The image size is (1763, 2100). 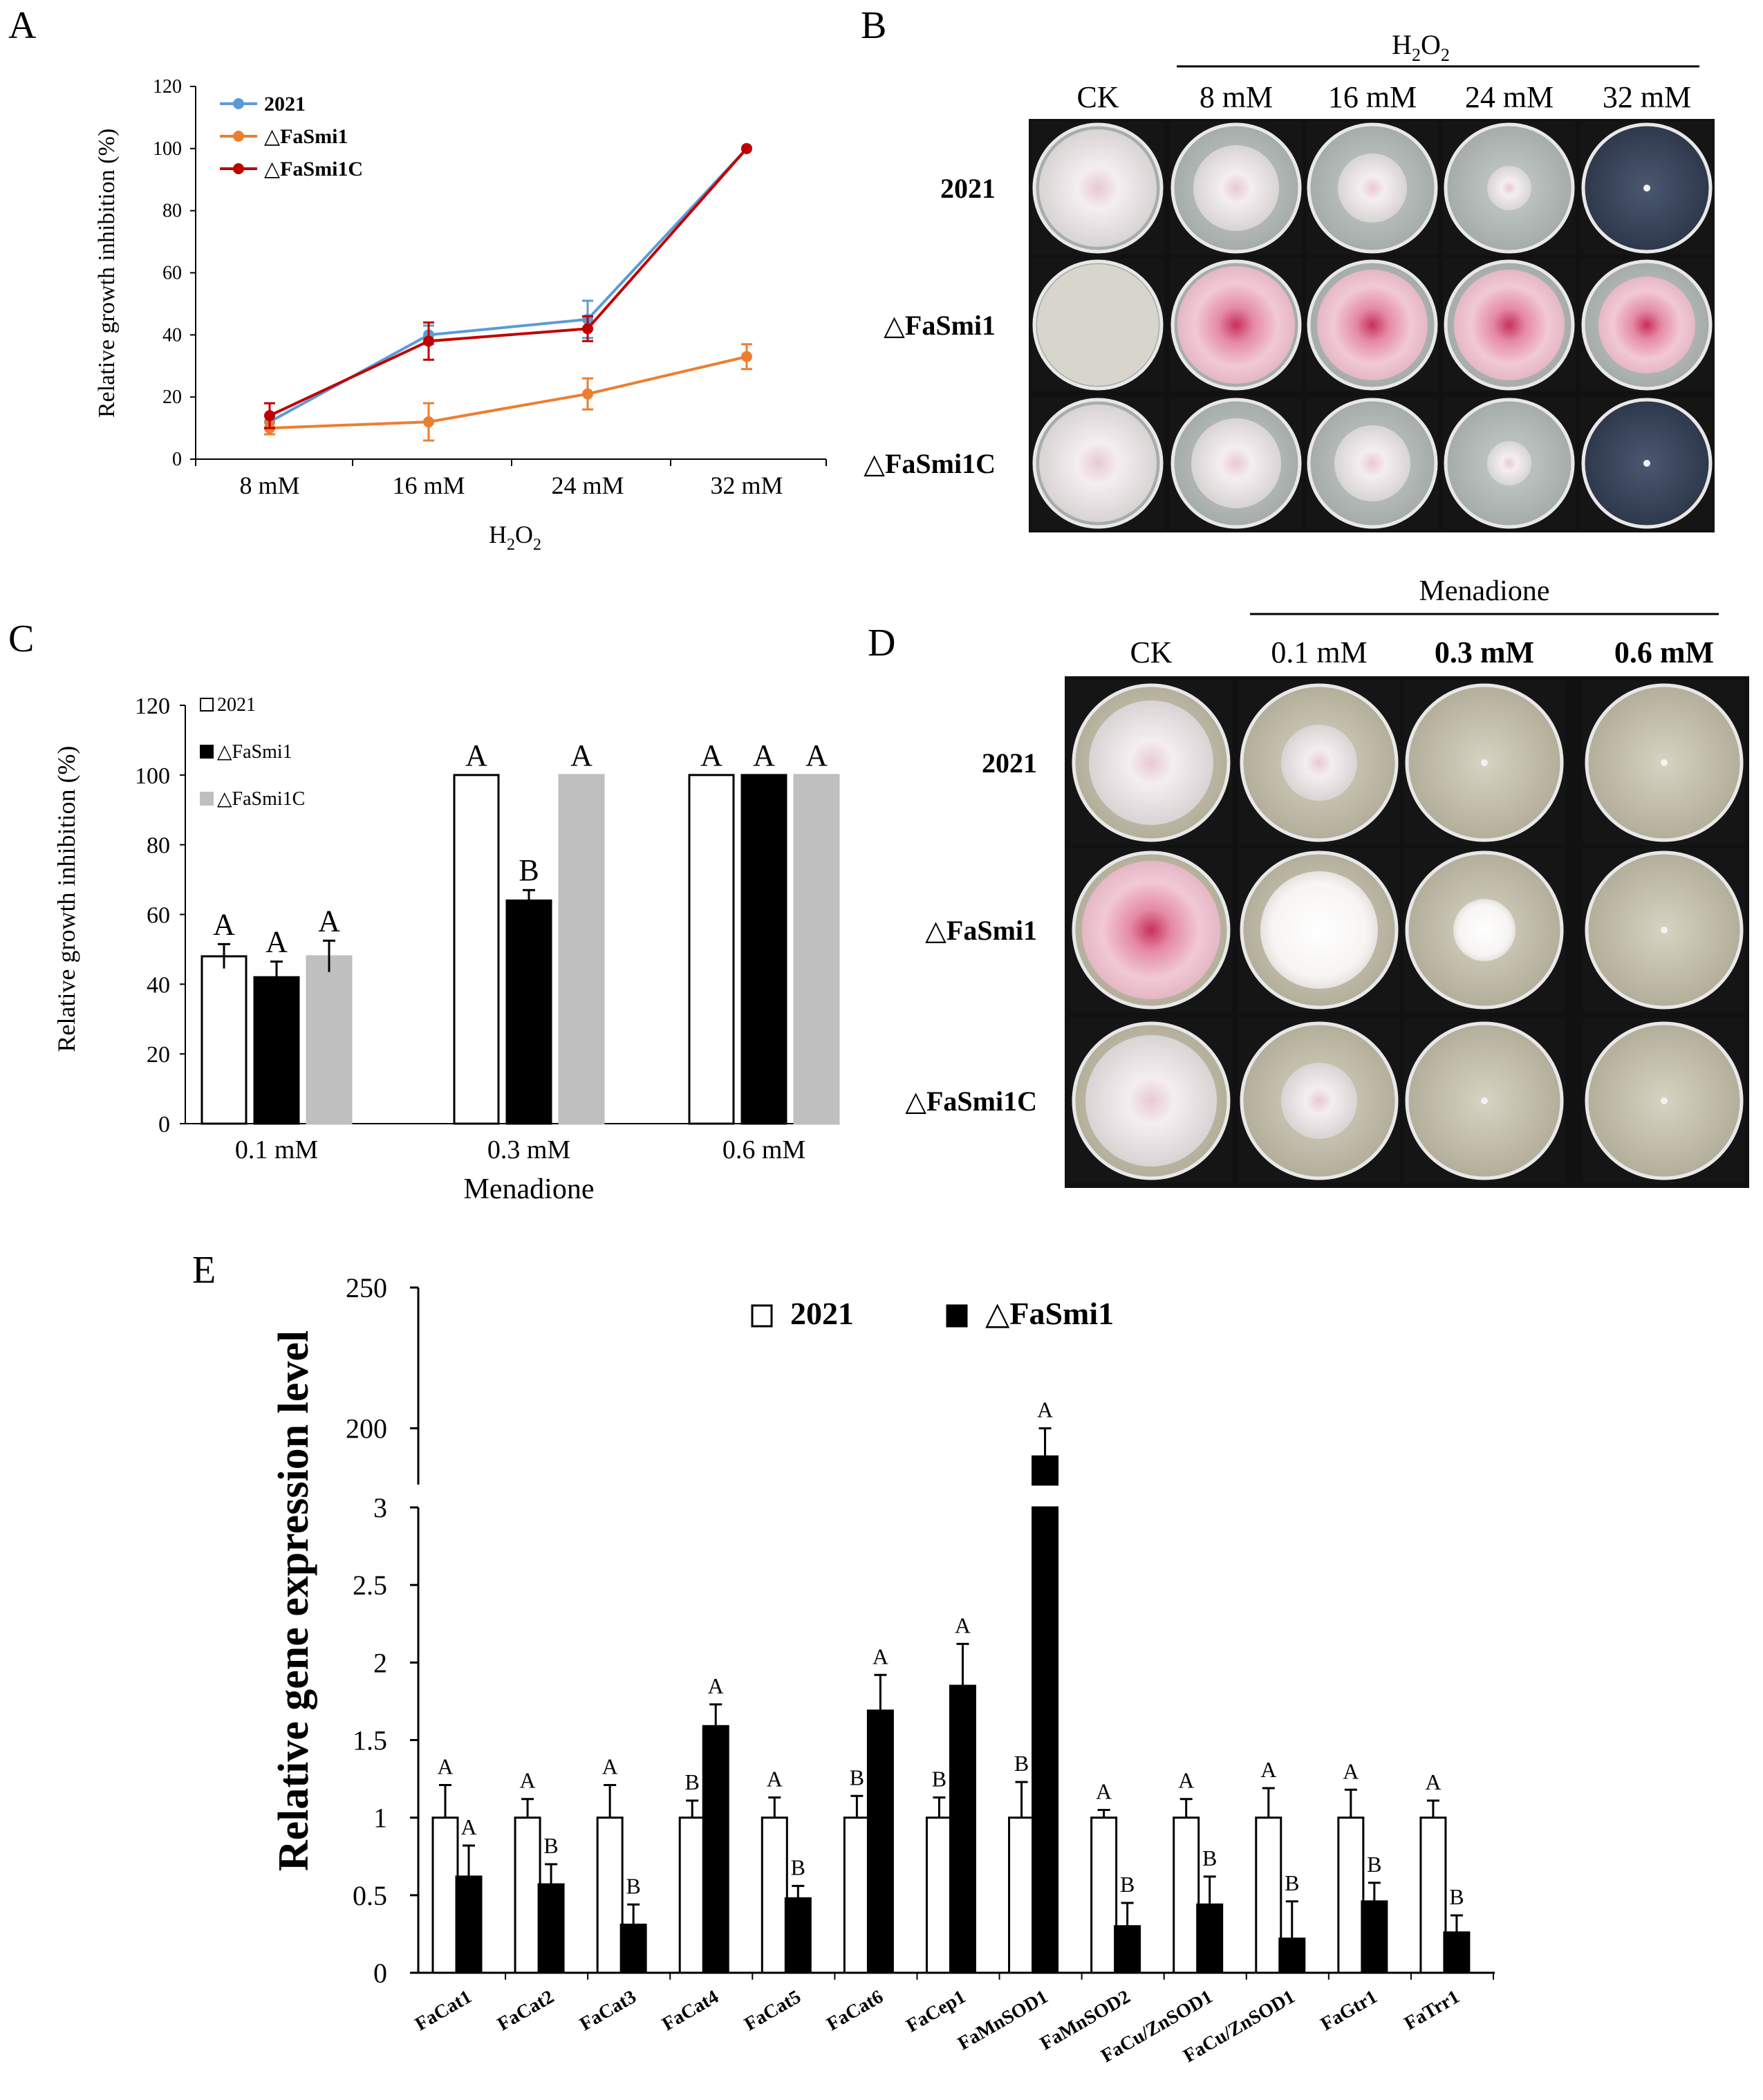 I want to click on column-label: 16 mM, so click(x=1372, y=97).